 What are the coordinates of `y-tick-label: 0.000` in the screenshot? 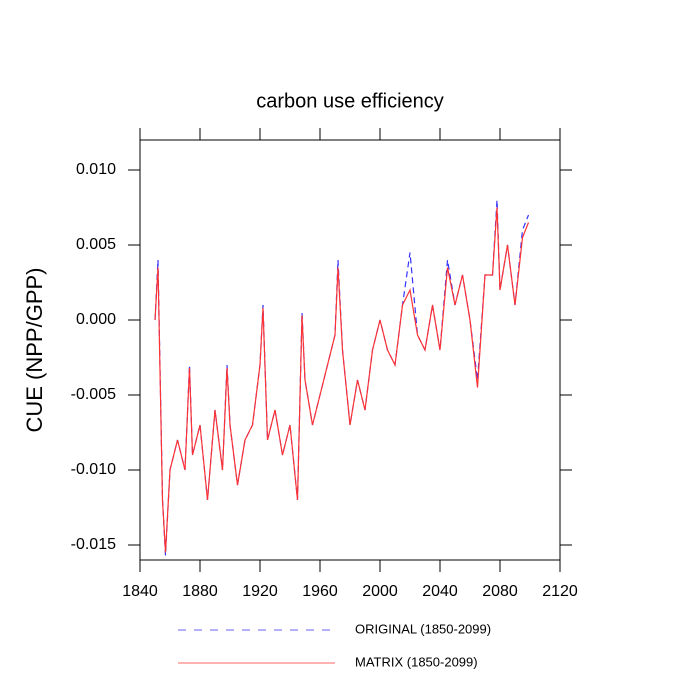 It's located at (96, 319).